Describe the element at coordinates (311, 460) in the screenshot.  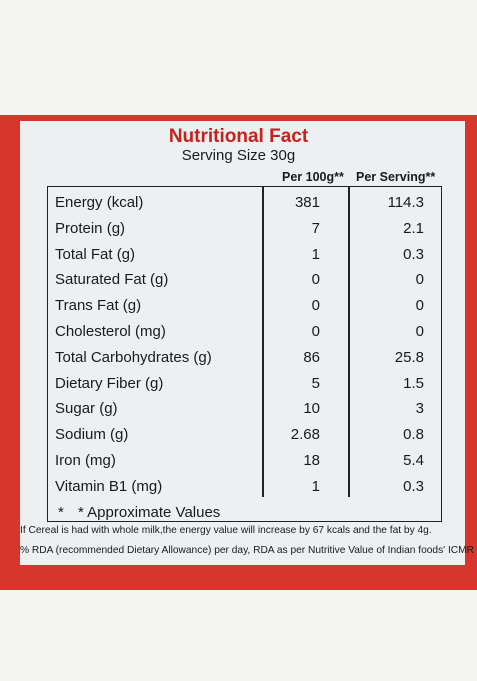
I see `per-100g-value: 18` at that location.